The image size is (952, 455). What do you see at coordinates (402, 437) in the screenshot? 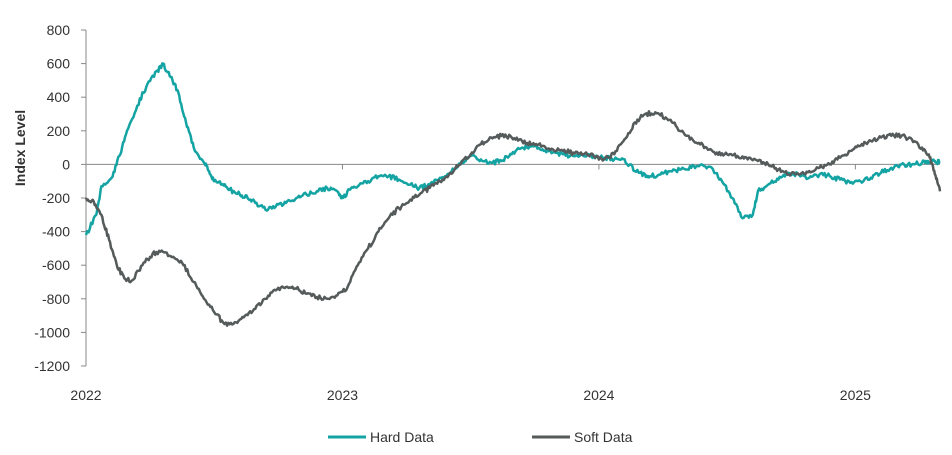
I see `legend-label: Hard Data` at bounding box center [402, 437].